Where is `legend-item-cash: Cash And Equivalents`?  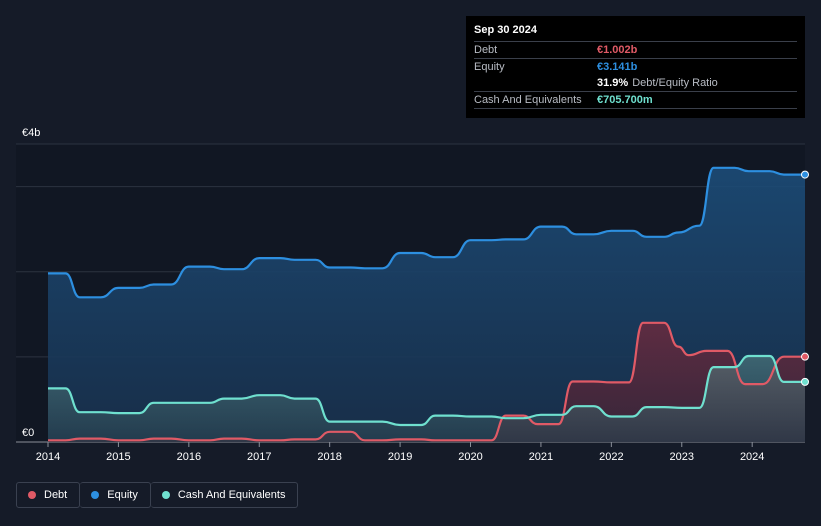 legend-item-cash: Cash And Equivalents is located at coordinates (224, 495).